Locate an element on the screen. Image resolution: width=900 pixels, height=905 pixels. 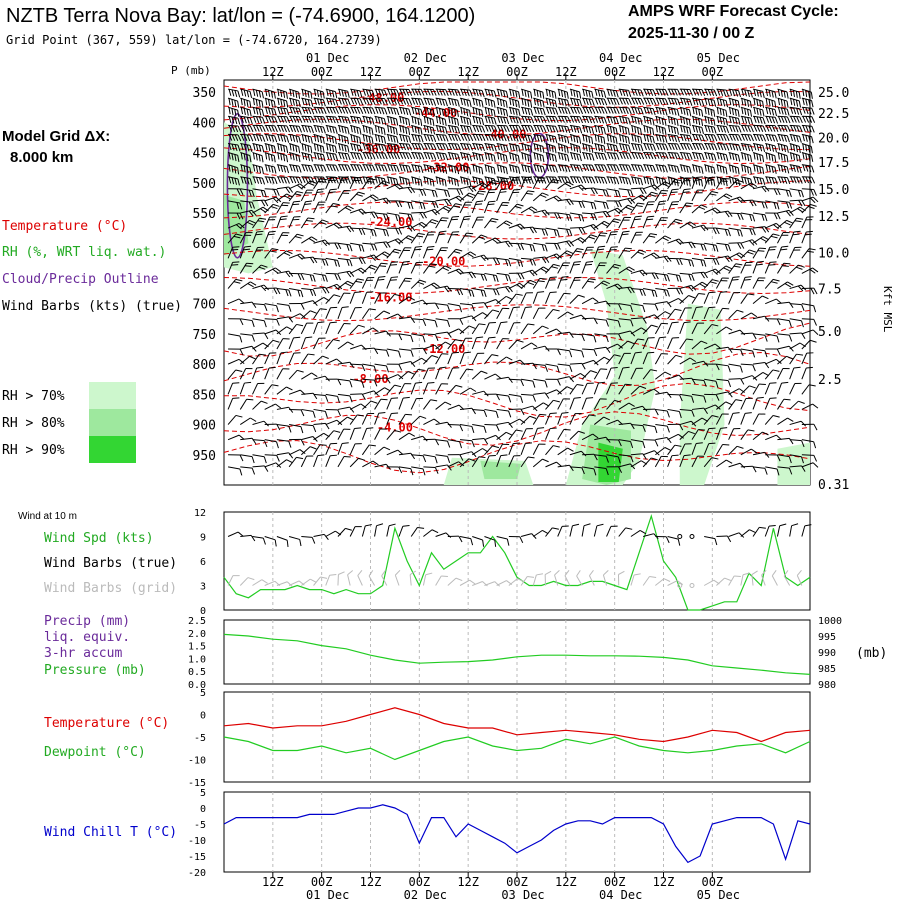
height-tick-label: 2.5 is located at coordinates (829, 380).